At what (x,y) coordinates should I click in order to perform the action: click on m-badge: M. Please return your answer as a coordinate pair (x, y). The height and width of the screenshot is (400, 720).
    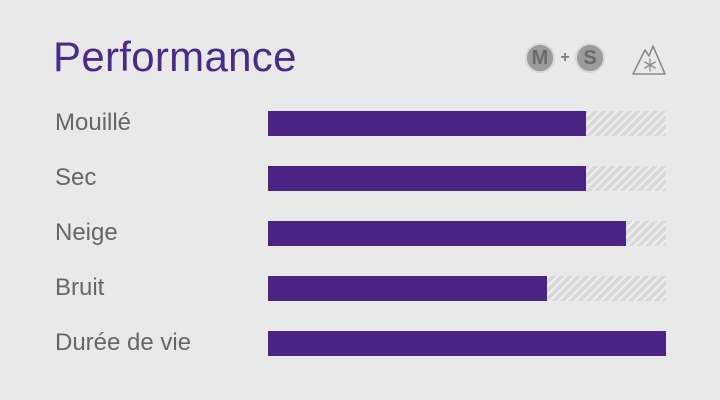
    Looking at the image, I should click on (540, 58).